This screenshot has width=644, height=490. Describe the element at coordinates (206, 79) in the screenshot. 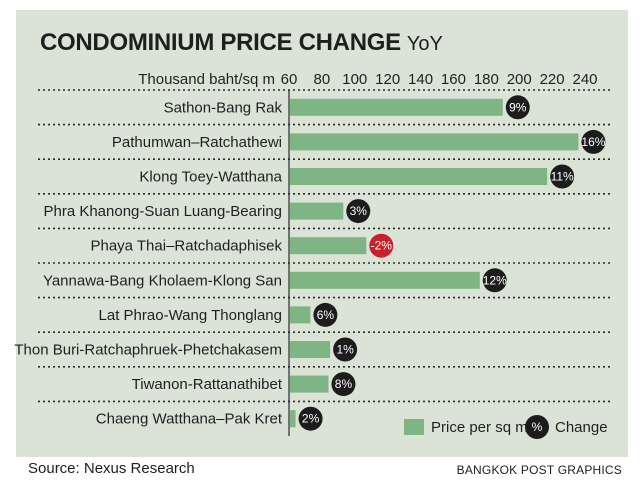

I see `x-axis-label: Thousand baht/sq m` at that location.